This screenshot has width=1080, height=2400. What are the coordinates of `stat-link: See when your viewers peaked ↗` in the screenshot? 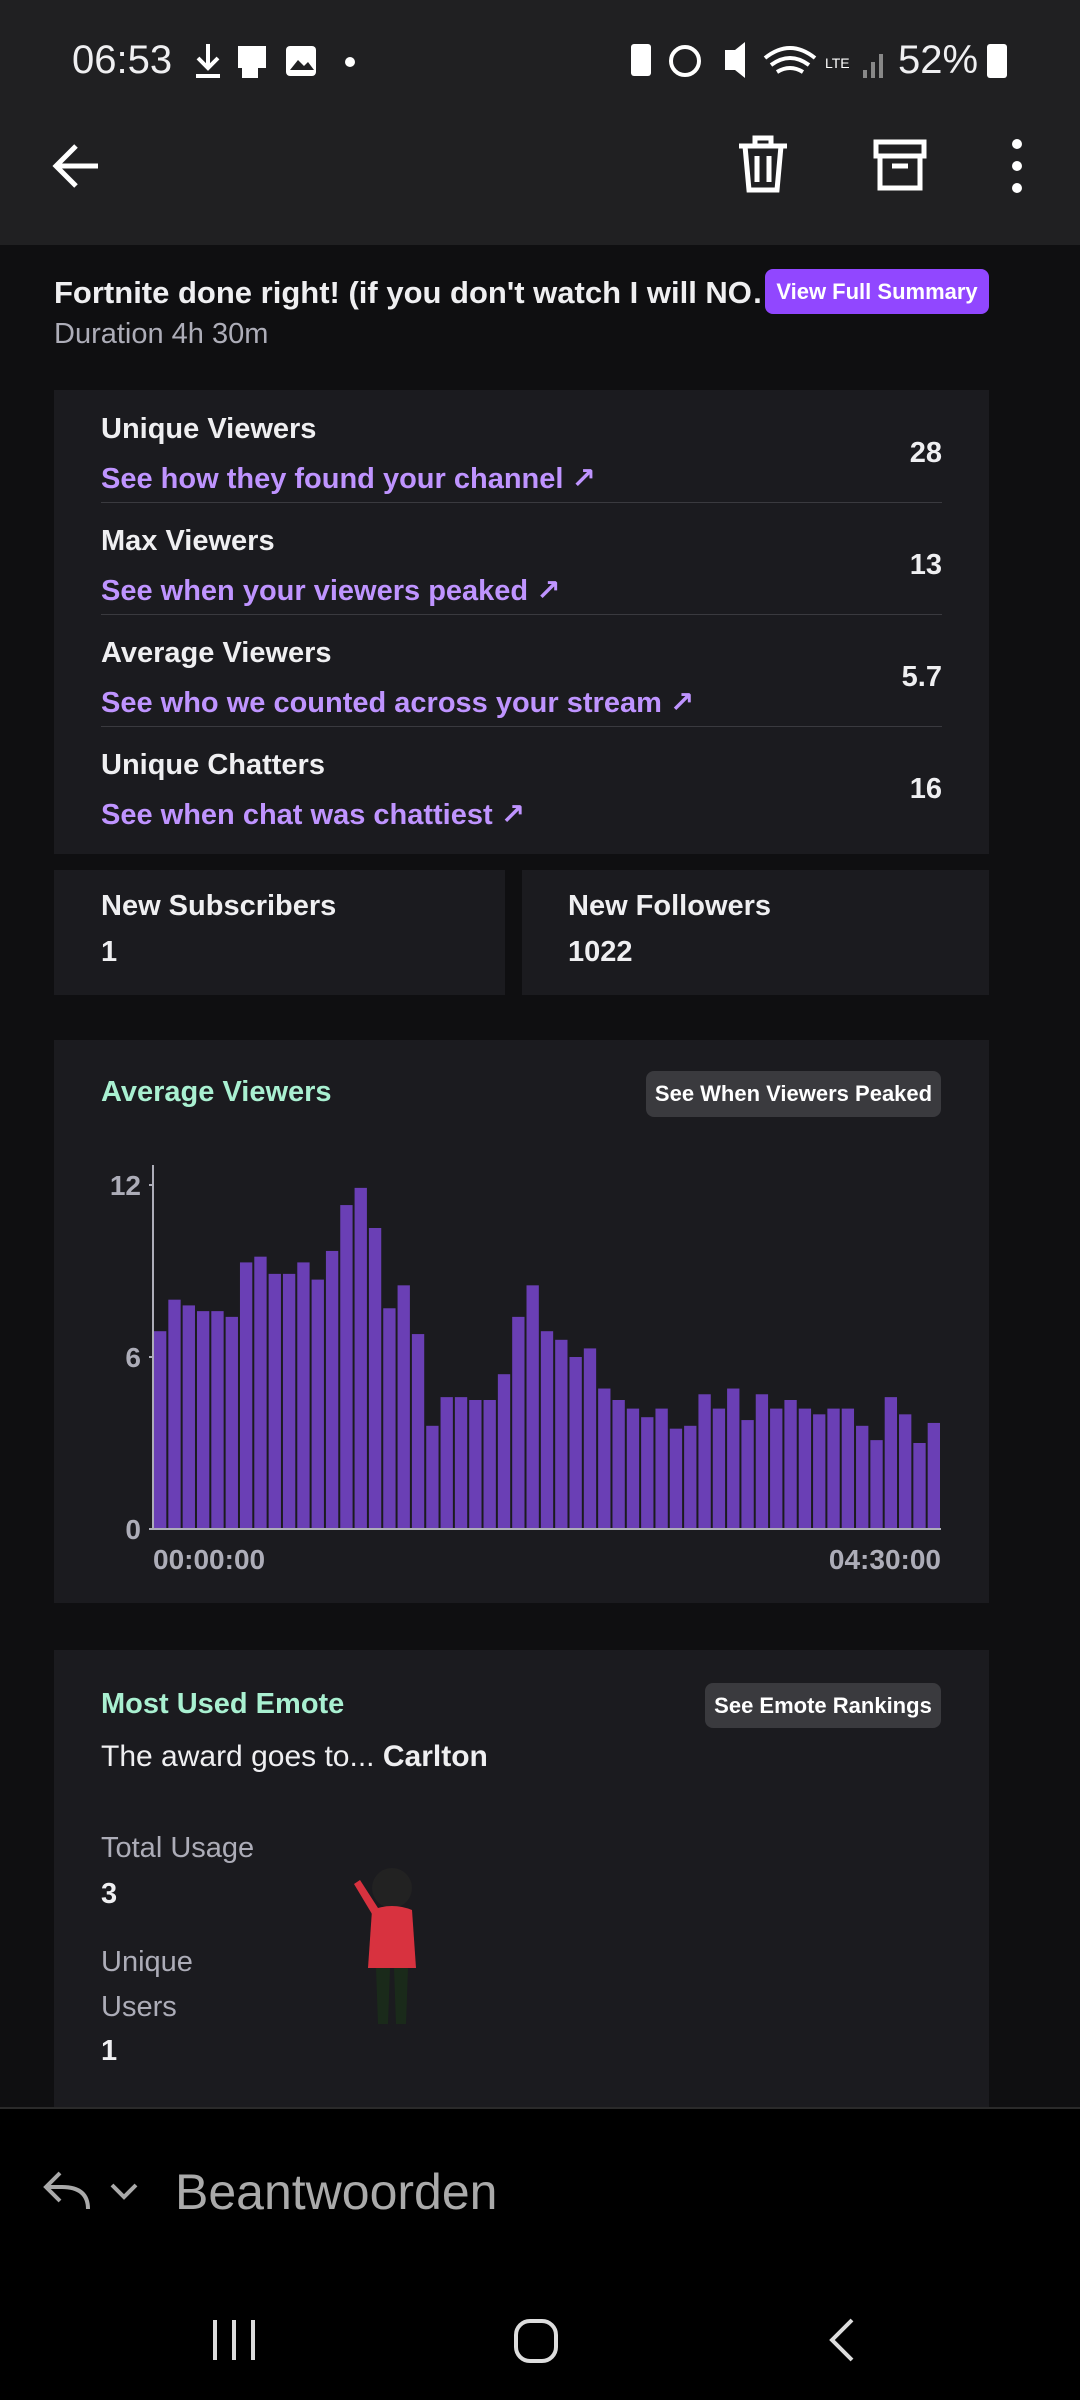 It's located at (331, 591).